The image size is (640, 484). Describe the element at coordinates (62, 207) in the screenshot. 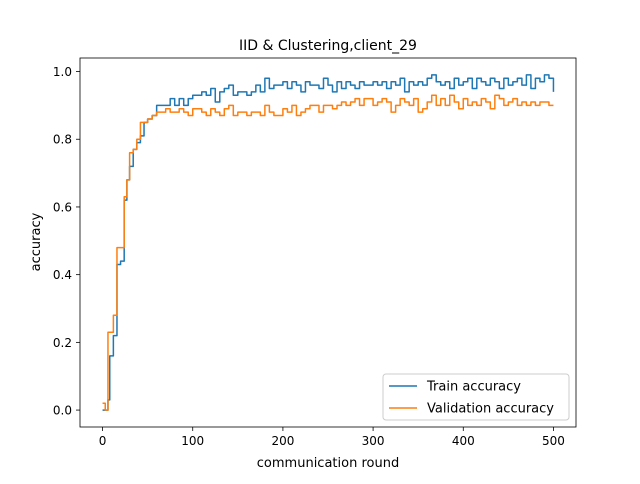

I see `y-tick-label: 0.6` at that location.